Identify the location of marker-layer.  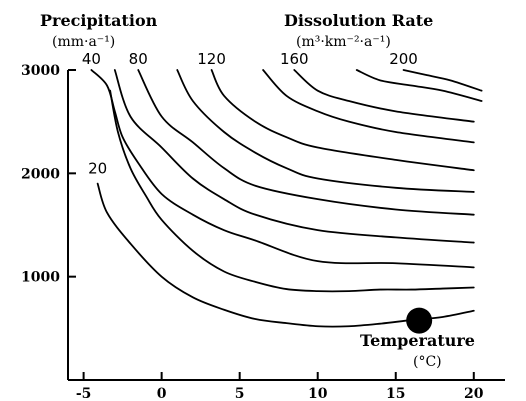
(419, 320).